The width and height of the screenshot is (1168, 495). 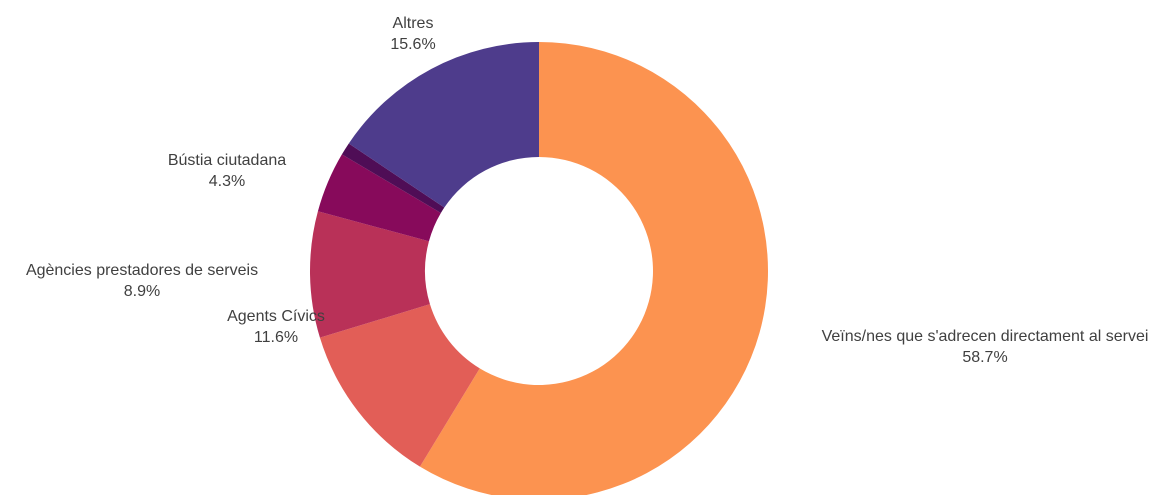 I want to click on slice-label-1: Agents Cívics, so click(x=276, y=316).